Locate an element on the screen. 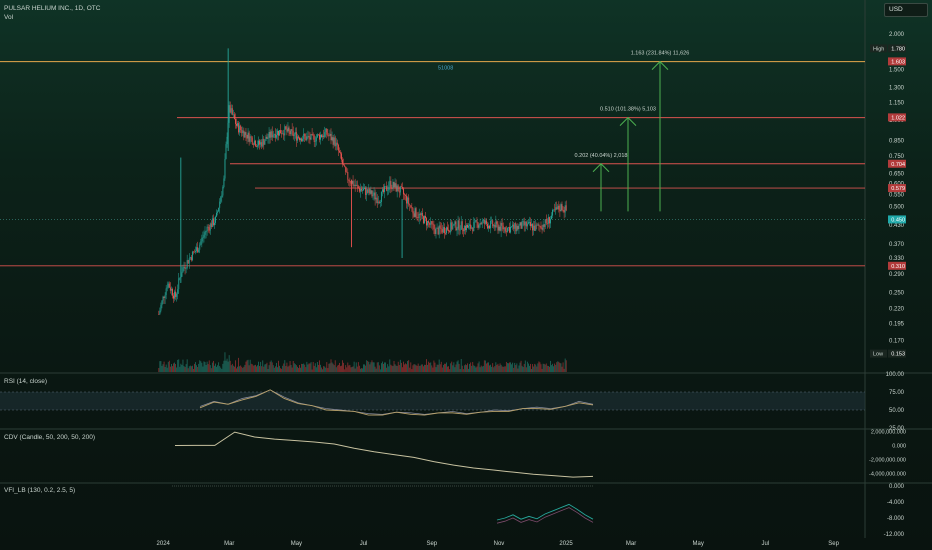 The image size is (932, 550). price-axis-badge-value: 0.310 is located at coordinates (898, 267).